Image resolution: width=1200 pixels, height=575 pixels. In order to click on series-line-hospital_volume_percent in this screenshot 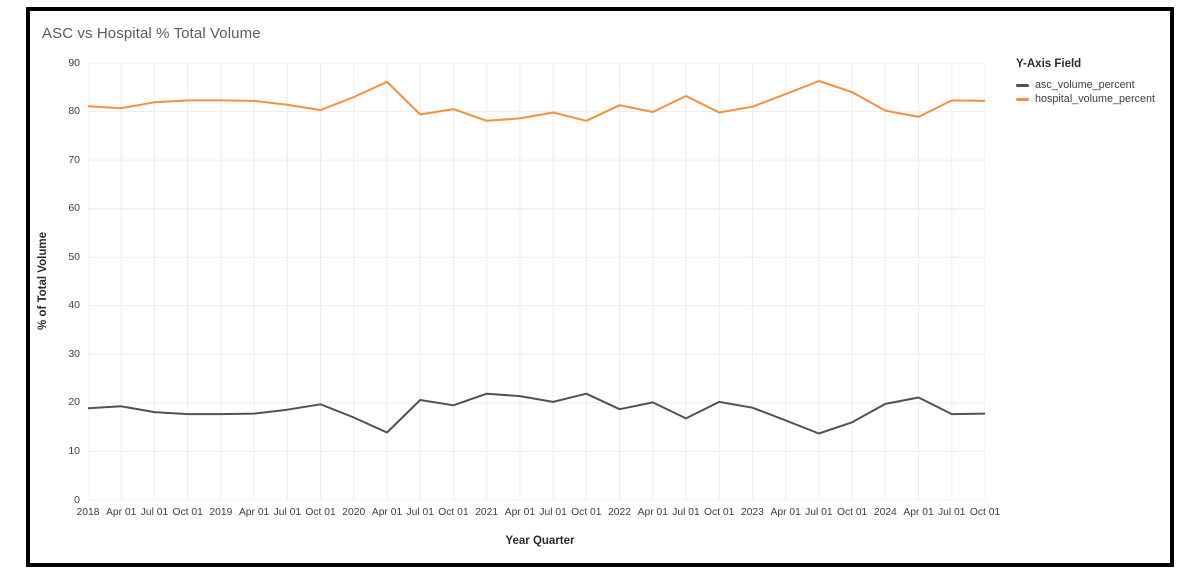, I will do `click(536, 101)`.